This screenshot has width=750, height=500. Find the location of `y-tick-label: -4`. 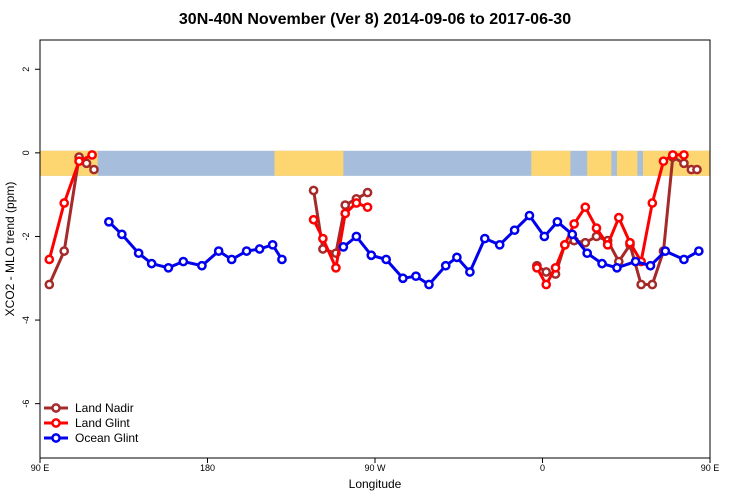

y-tick-label: -4 is located at coordinates (26, 320).